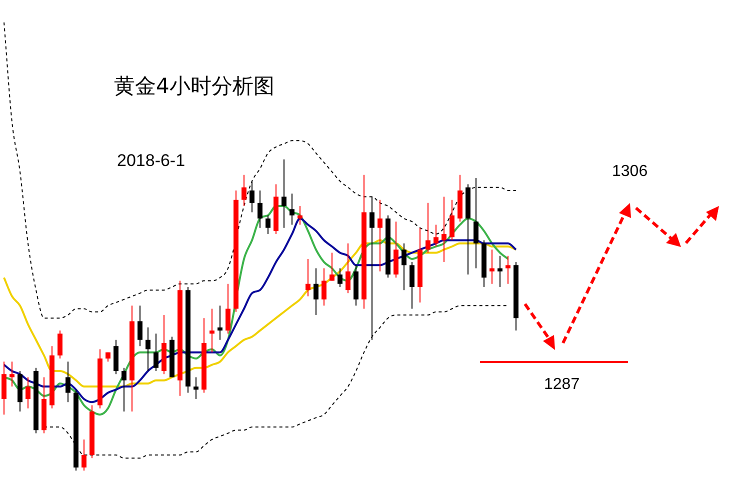 The width and height of the screenshot is (747, 493). Describe the element at coordinates (151, 160) in the screenshot. I see `chart-subtitle: 2018-6-1` at that location.